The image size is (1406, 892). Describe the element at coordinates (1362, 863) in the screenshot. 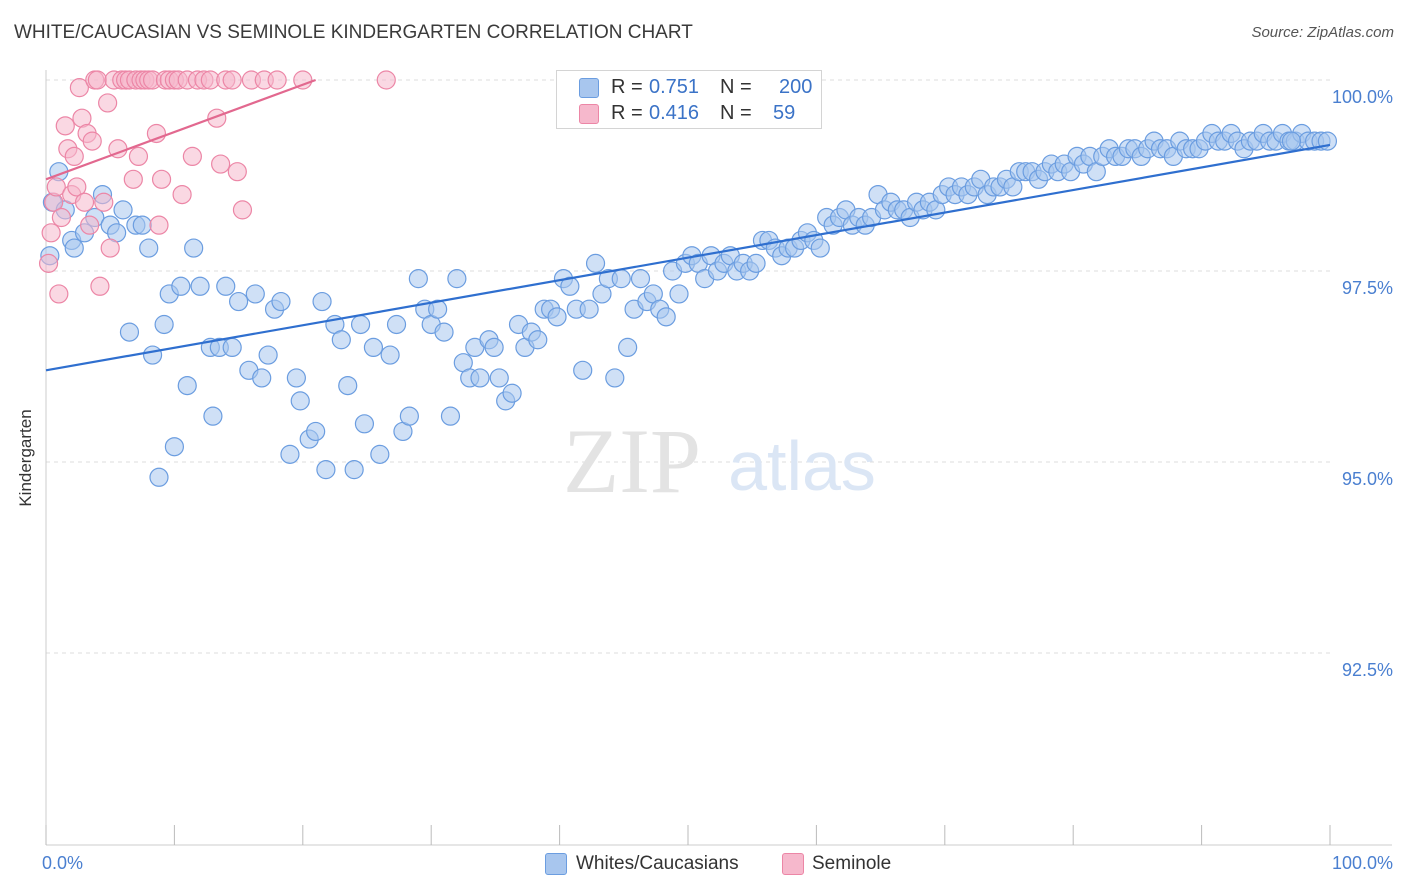

I see `x-tick-label: 100.0%` at that location.